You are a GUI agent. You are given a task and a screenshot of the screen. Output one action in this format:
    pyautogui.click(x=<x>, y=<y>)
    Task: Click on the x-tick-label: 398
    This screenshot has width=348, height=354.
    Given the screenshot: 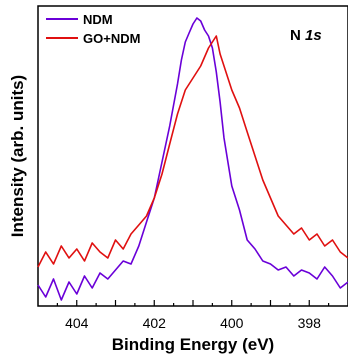 What is the action you would take?
    pyautogui.click(x=310, y=323)
    